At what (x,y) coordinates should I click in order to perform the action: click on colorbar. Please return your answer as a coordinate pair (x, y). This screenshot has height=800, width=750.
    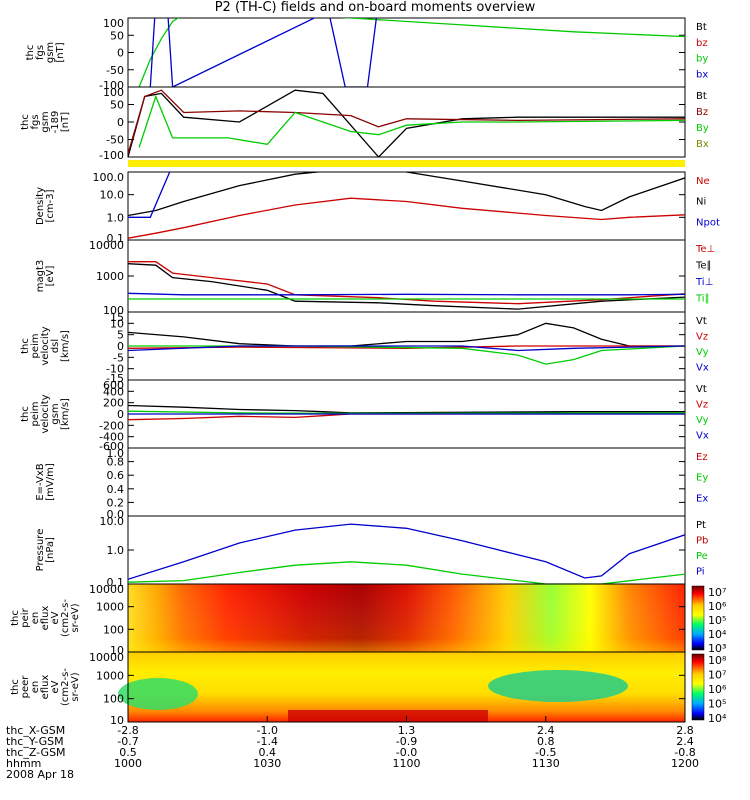
    Looking at the image, I should click on (698, 618).